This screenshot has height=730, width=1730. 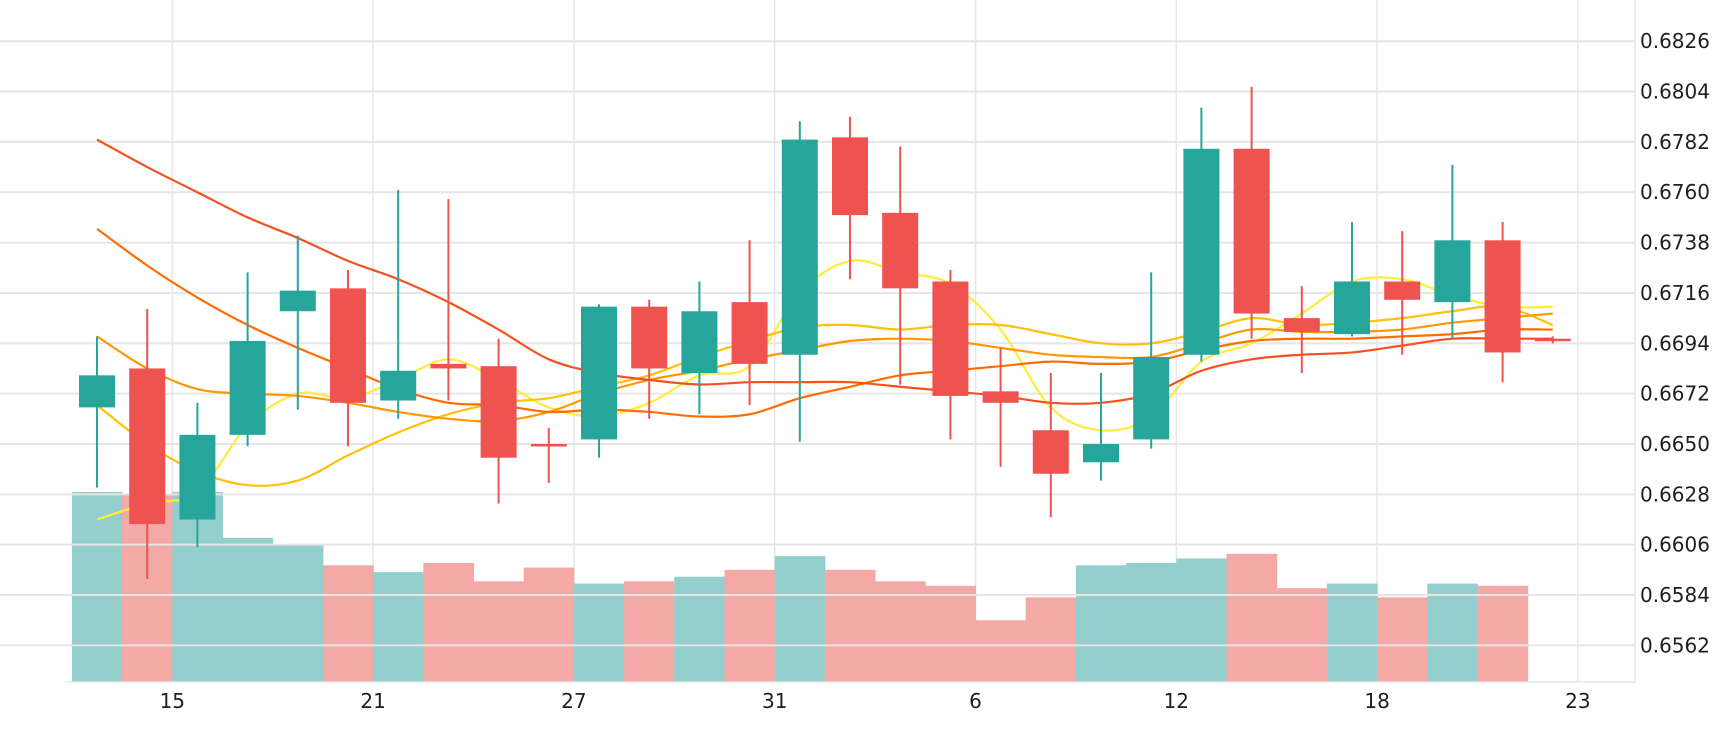 I want to click on y-tick-label: 0.6694, so click(x=1675, y=343).